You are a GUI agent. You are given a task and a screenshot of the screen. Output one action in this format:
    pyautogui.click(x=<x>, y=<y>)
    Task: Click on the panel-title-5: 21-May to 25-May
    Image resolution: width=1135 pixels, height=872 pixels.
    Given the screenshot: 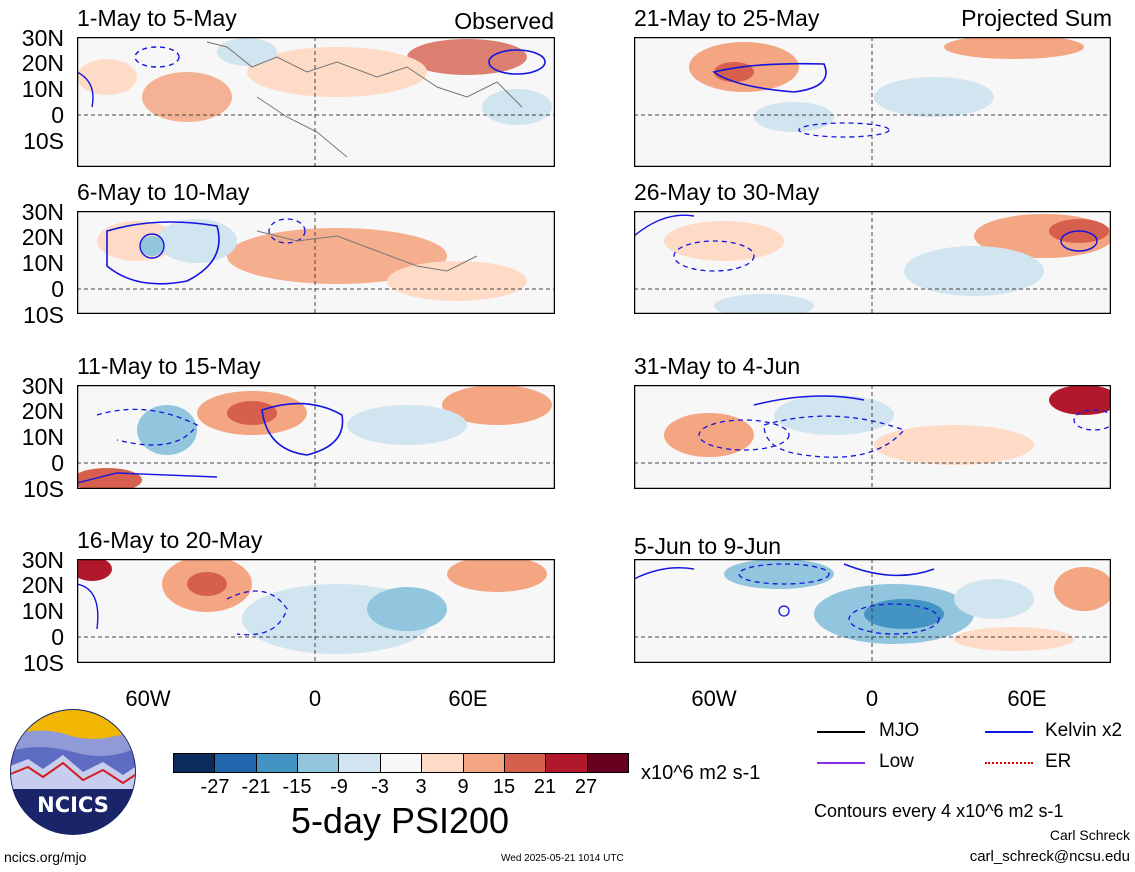 What is the action you would take?
    pyautogui.click(x=727, y=18)
    